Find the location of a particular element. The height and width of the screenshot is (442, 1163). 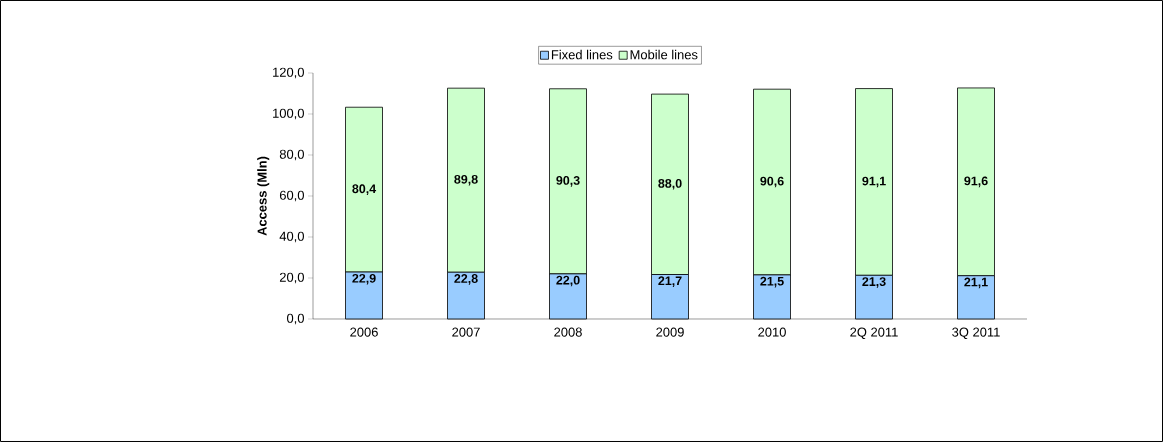

y-tick-label: 60,0 is located at coordinates (291, 196).